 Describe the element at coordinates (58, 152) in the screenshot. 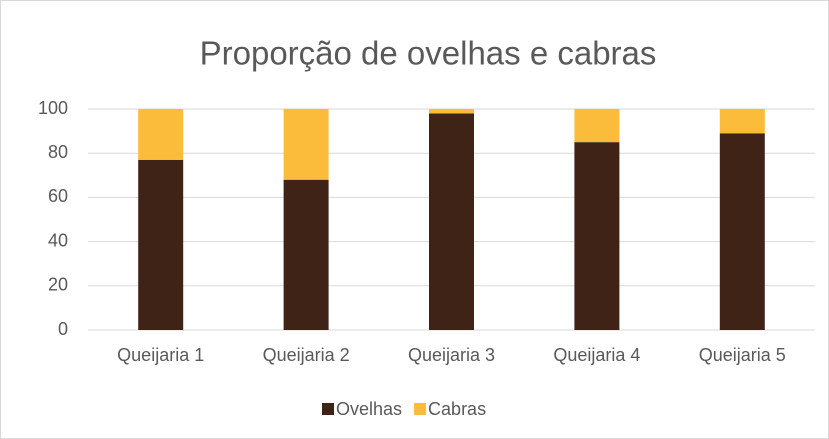

I see `y-tick-label: 80` at that location.